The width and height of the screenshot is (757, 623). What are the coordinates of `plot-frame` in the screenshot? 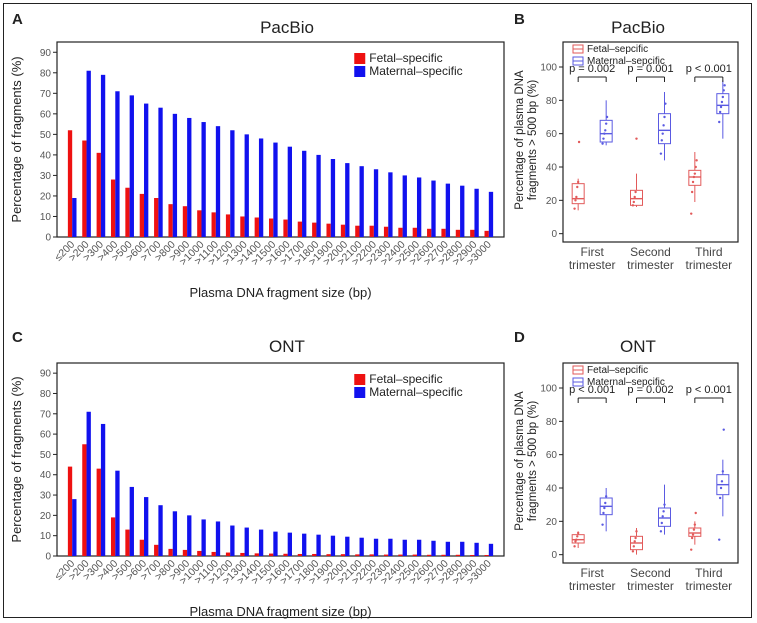 It's located at (650, 463).